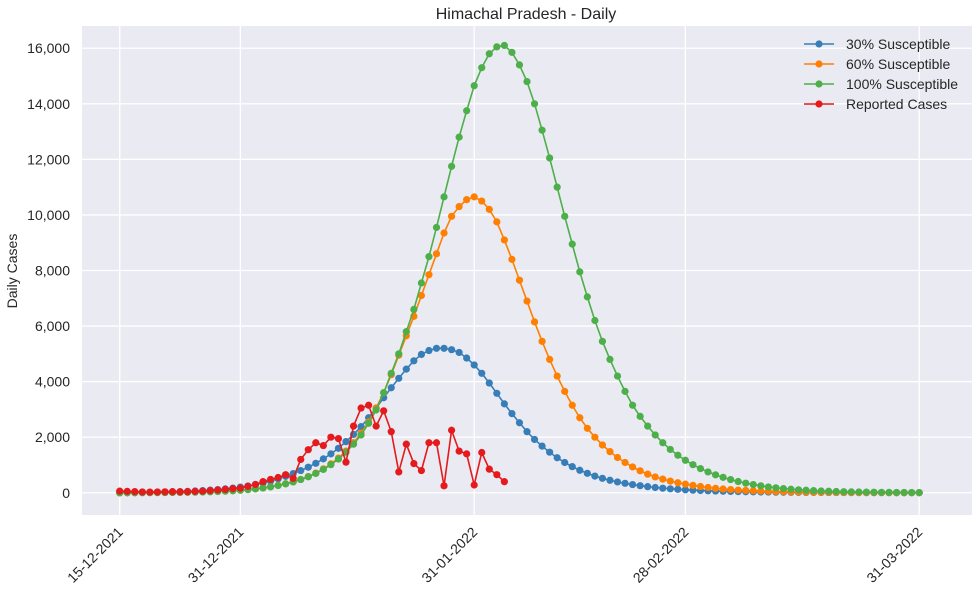 This screenshot has width=977, height=596. I want to click on legend-entry: 30% Susceptible, so click(877, 44).